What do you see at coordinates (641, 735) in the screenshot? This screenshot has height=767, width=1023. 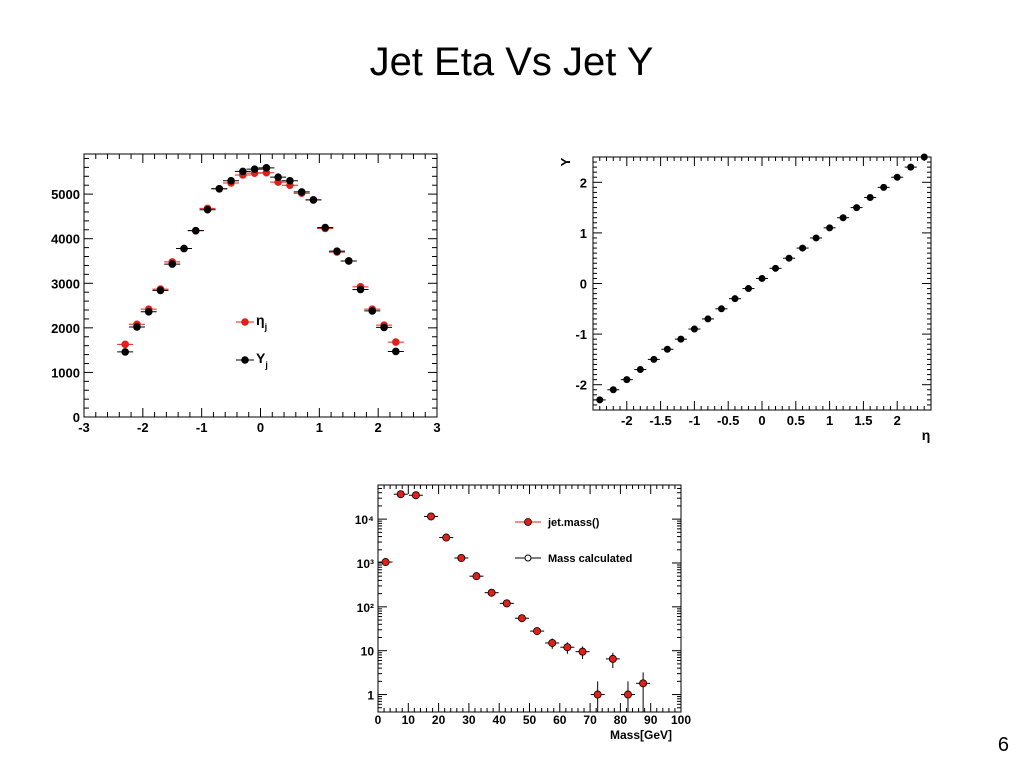 I see `x-axis-title: Mass[GeV]` at bounding box center [641, 735].